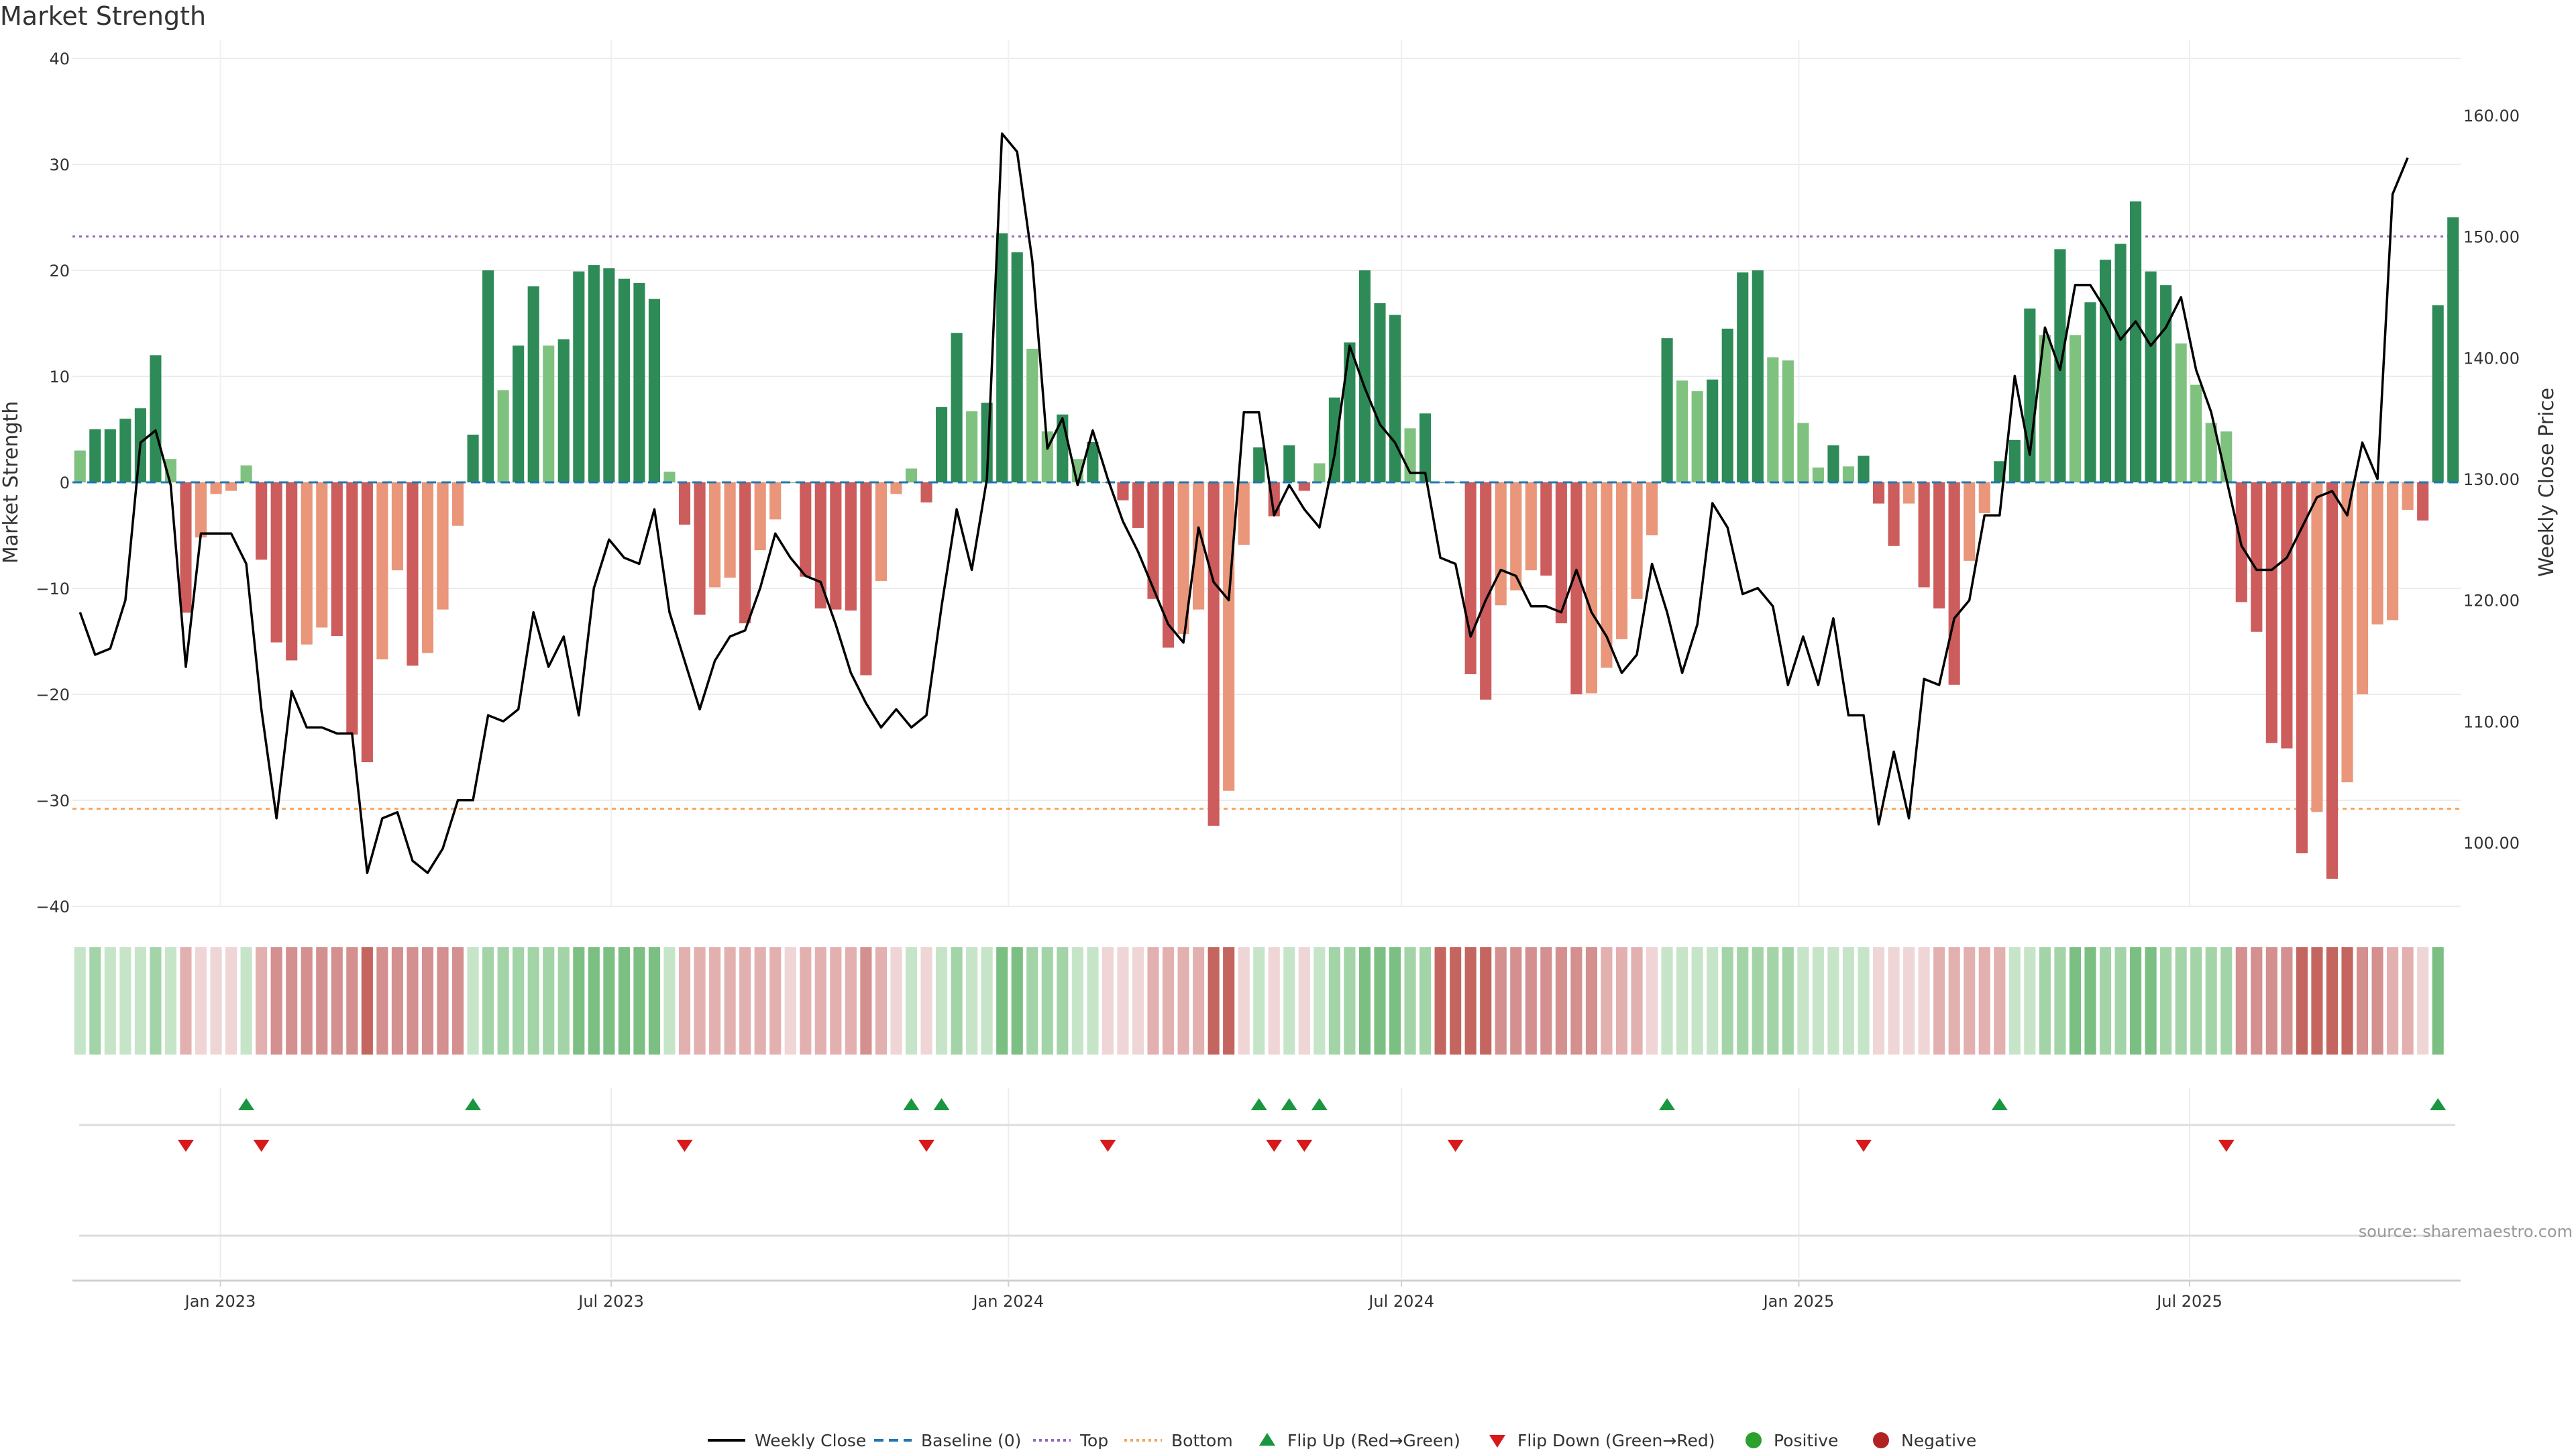 This screenshot has width=2576, height=1449. What do you see at coordinates (103, 16) in the screenshot?
I see `chart-title: Market Strength` at bounding box center [103, 16].